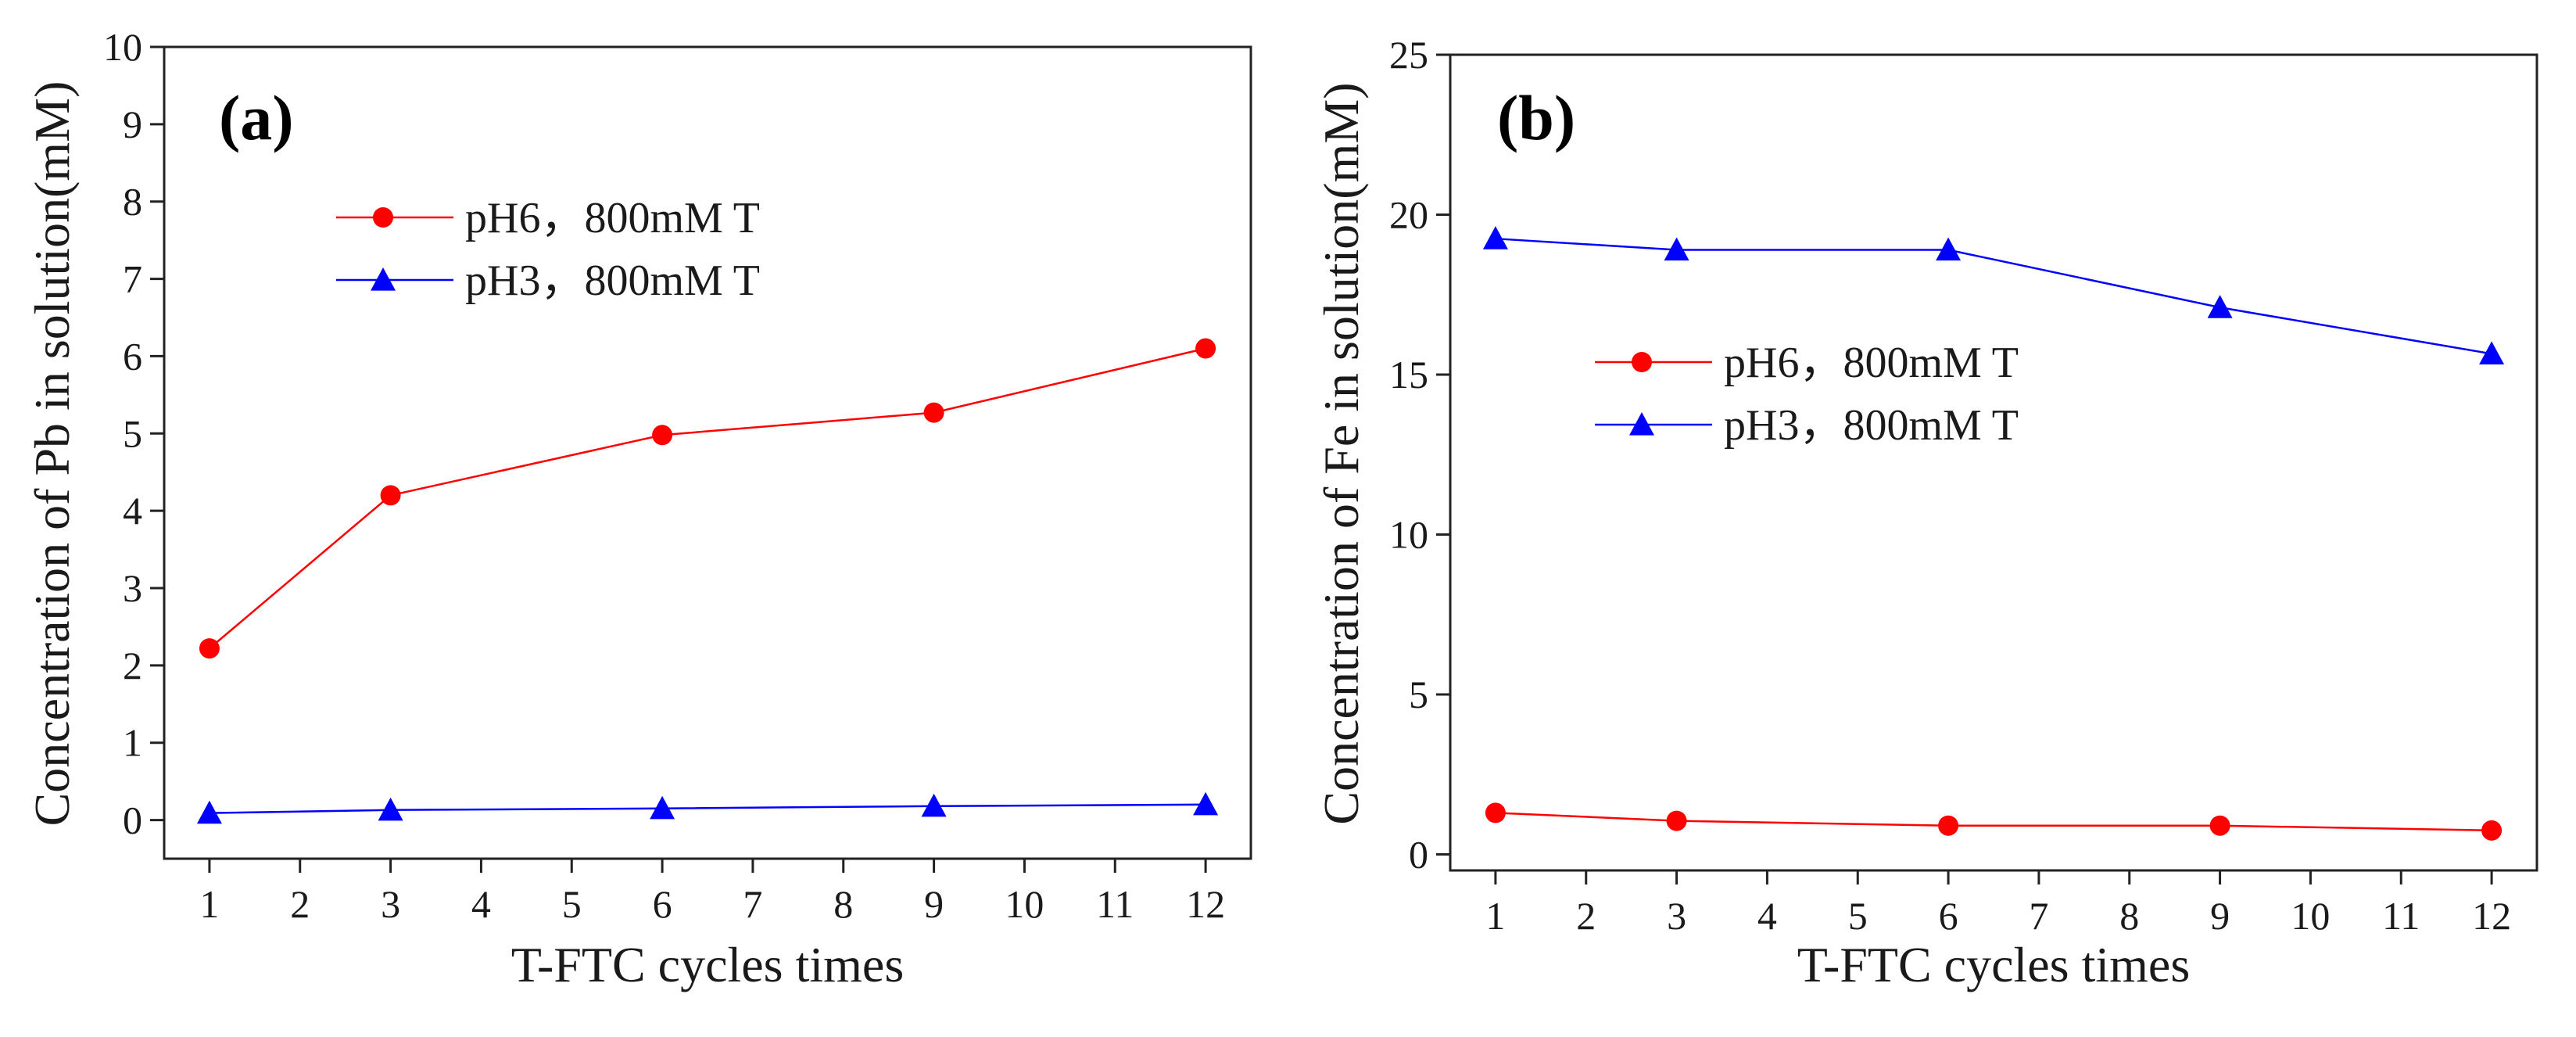  Describe the element at coordinates (132, 511) in the screenshot. I see `y-tick-label: 4` at that location.